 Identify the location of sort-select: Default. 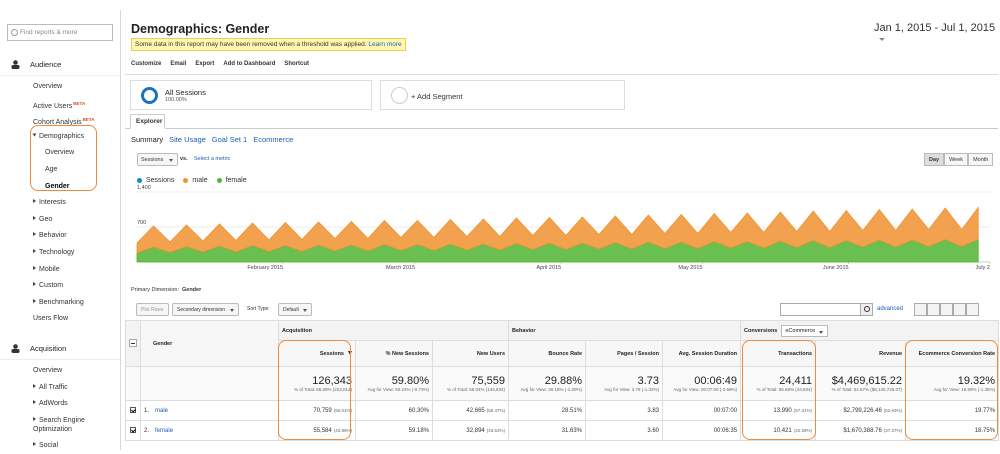
(295, 309).